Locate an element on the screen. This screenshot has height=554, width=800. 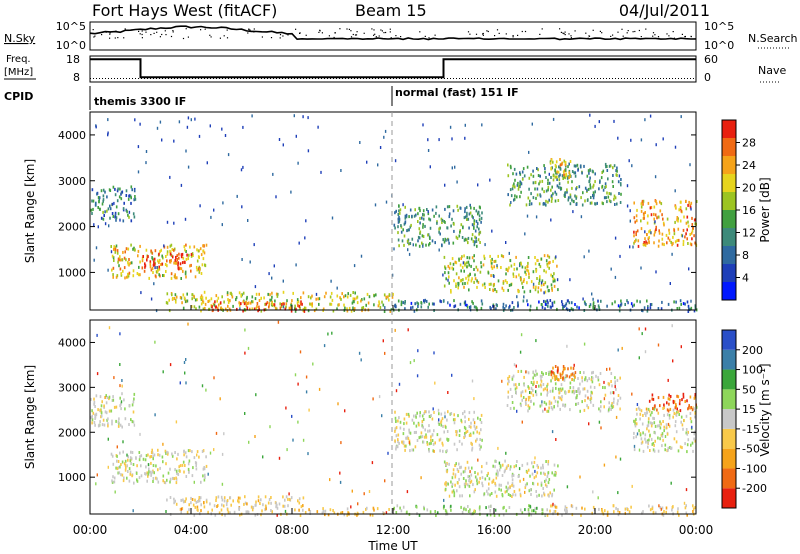
power-colorbar-swatch is located at coordinates (729, 201).